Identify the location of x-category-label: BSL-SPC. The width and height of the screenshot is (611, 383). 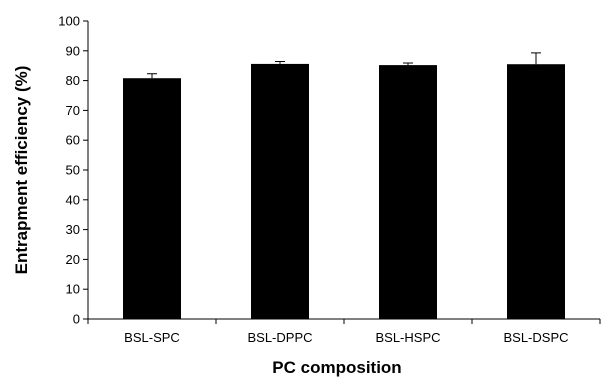
(152, 337).